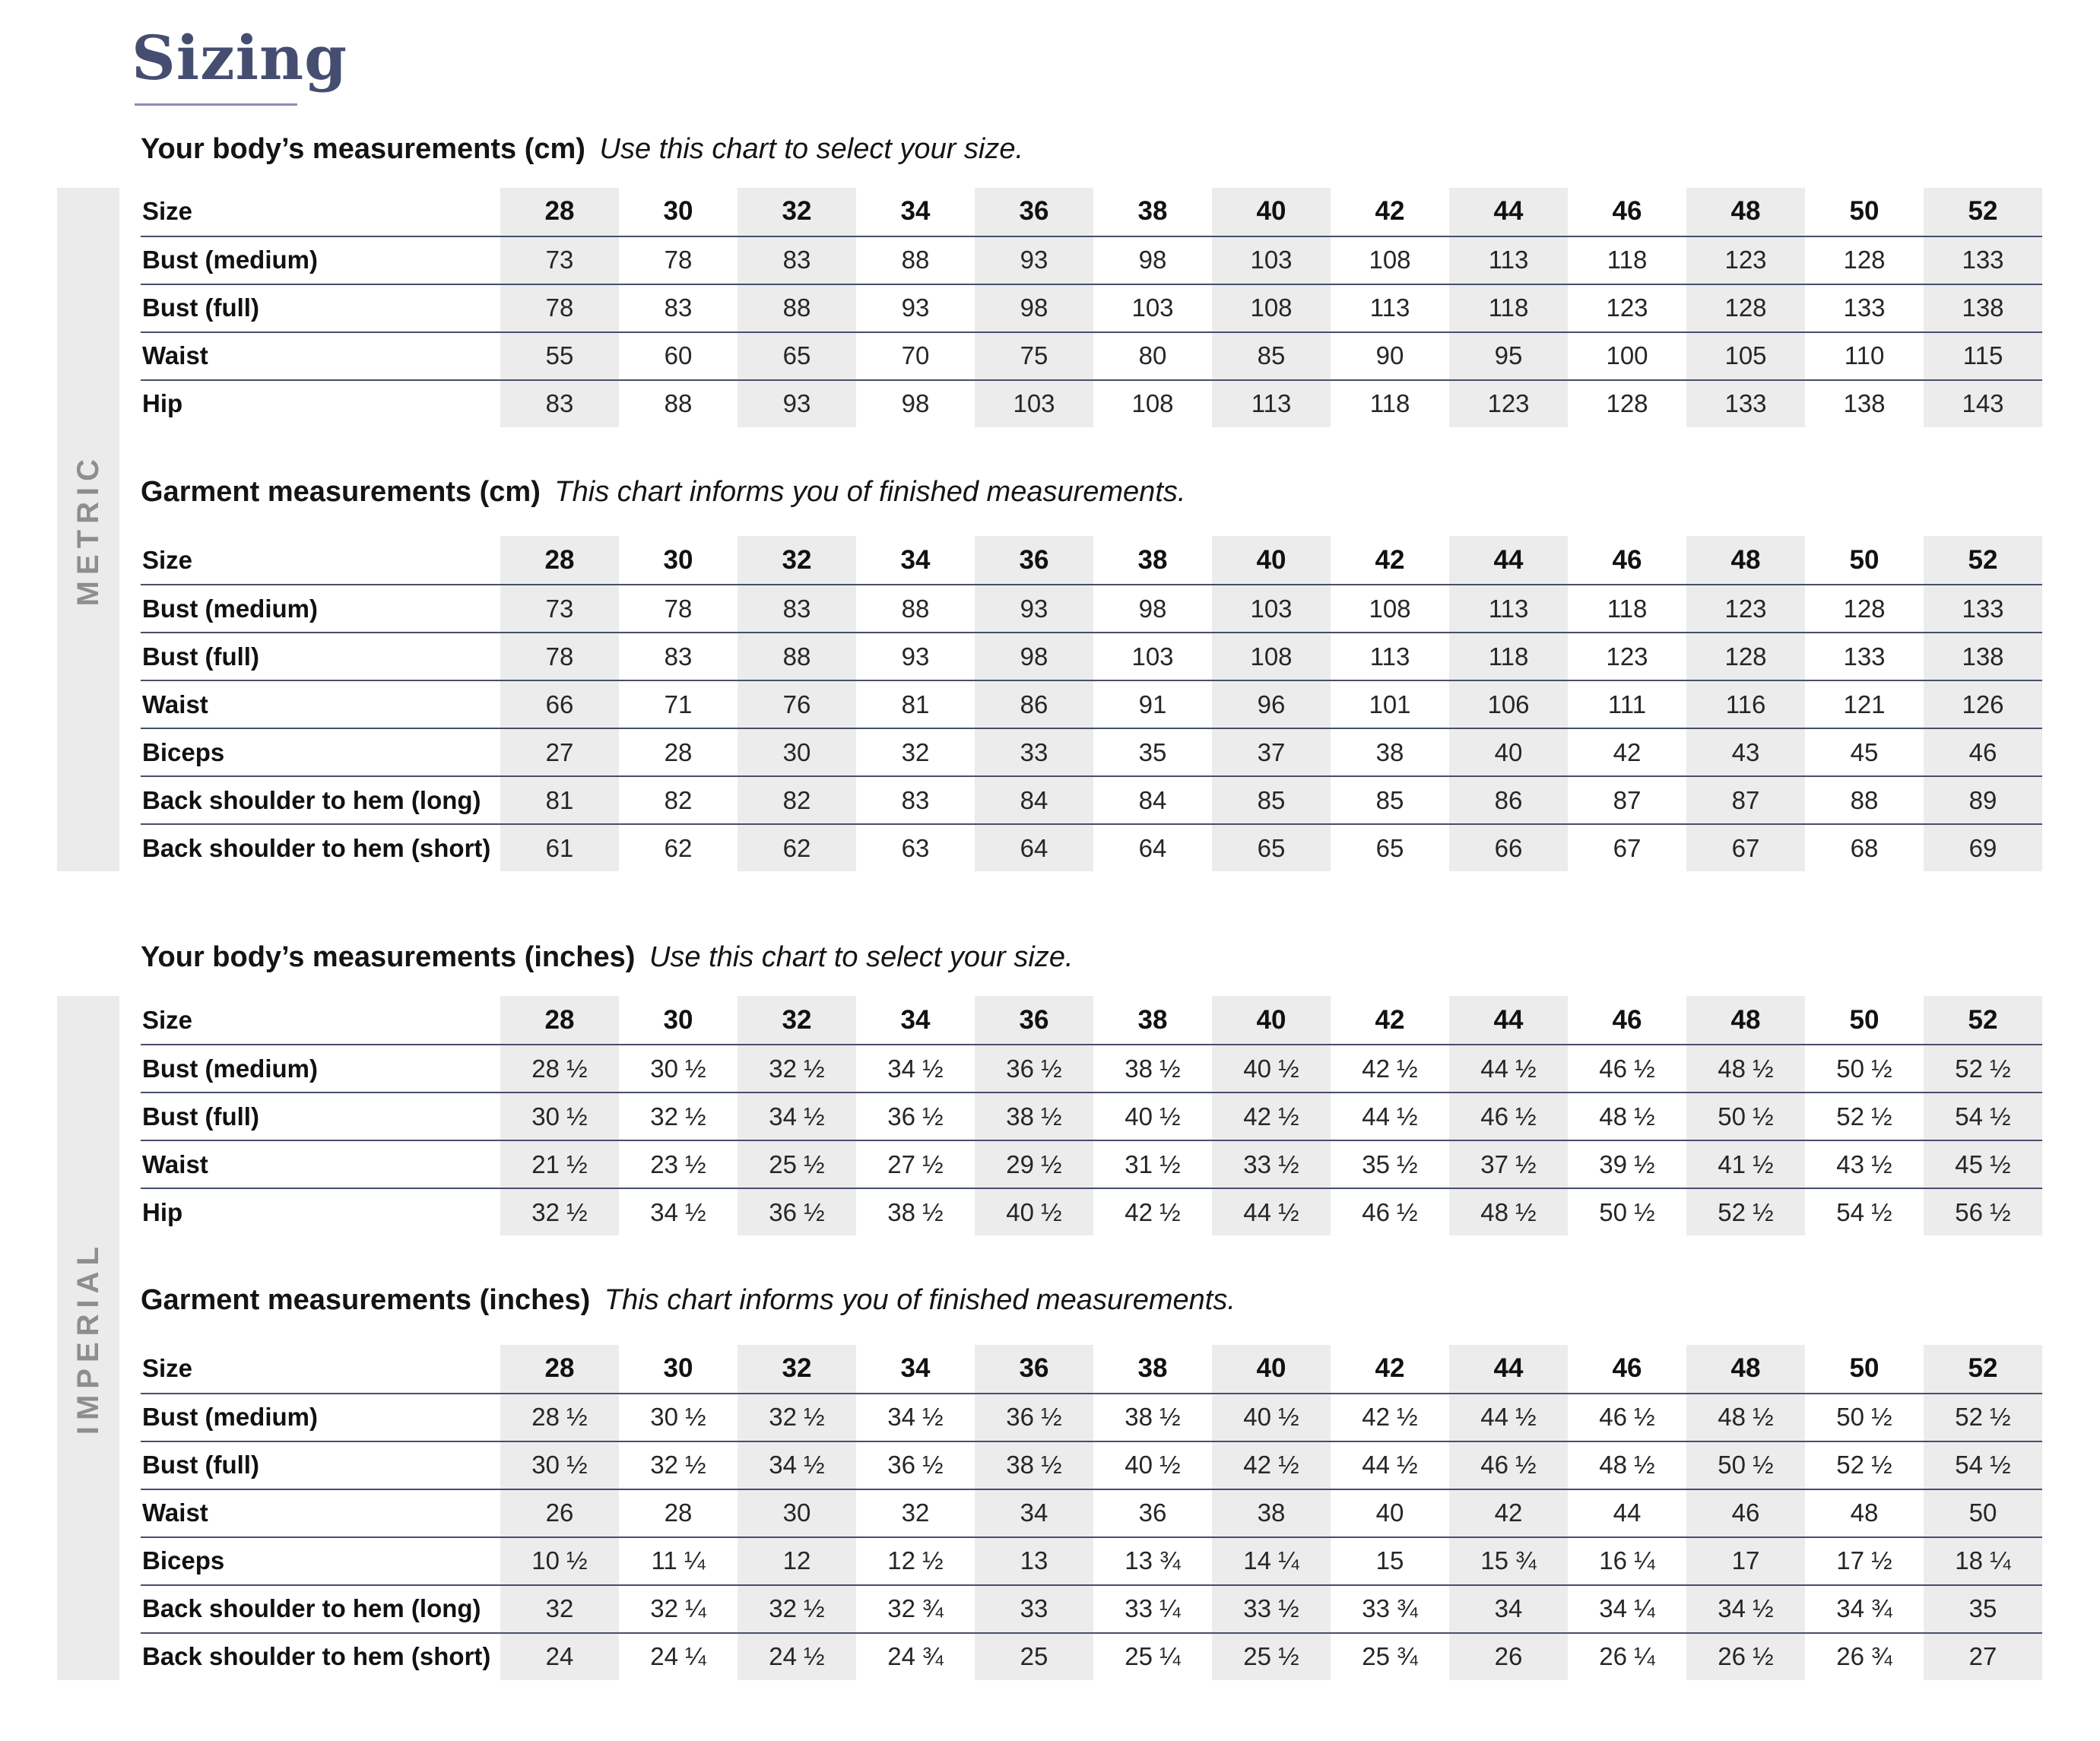 This screenshot has height=1741, width=2100. What do you see at coordinates (1864, 1512) in the screenshot?
I see `value-cell: 48` at bounding box center [1864, 1512].